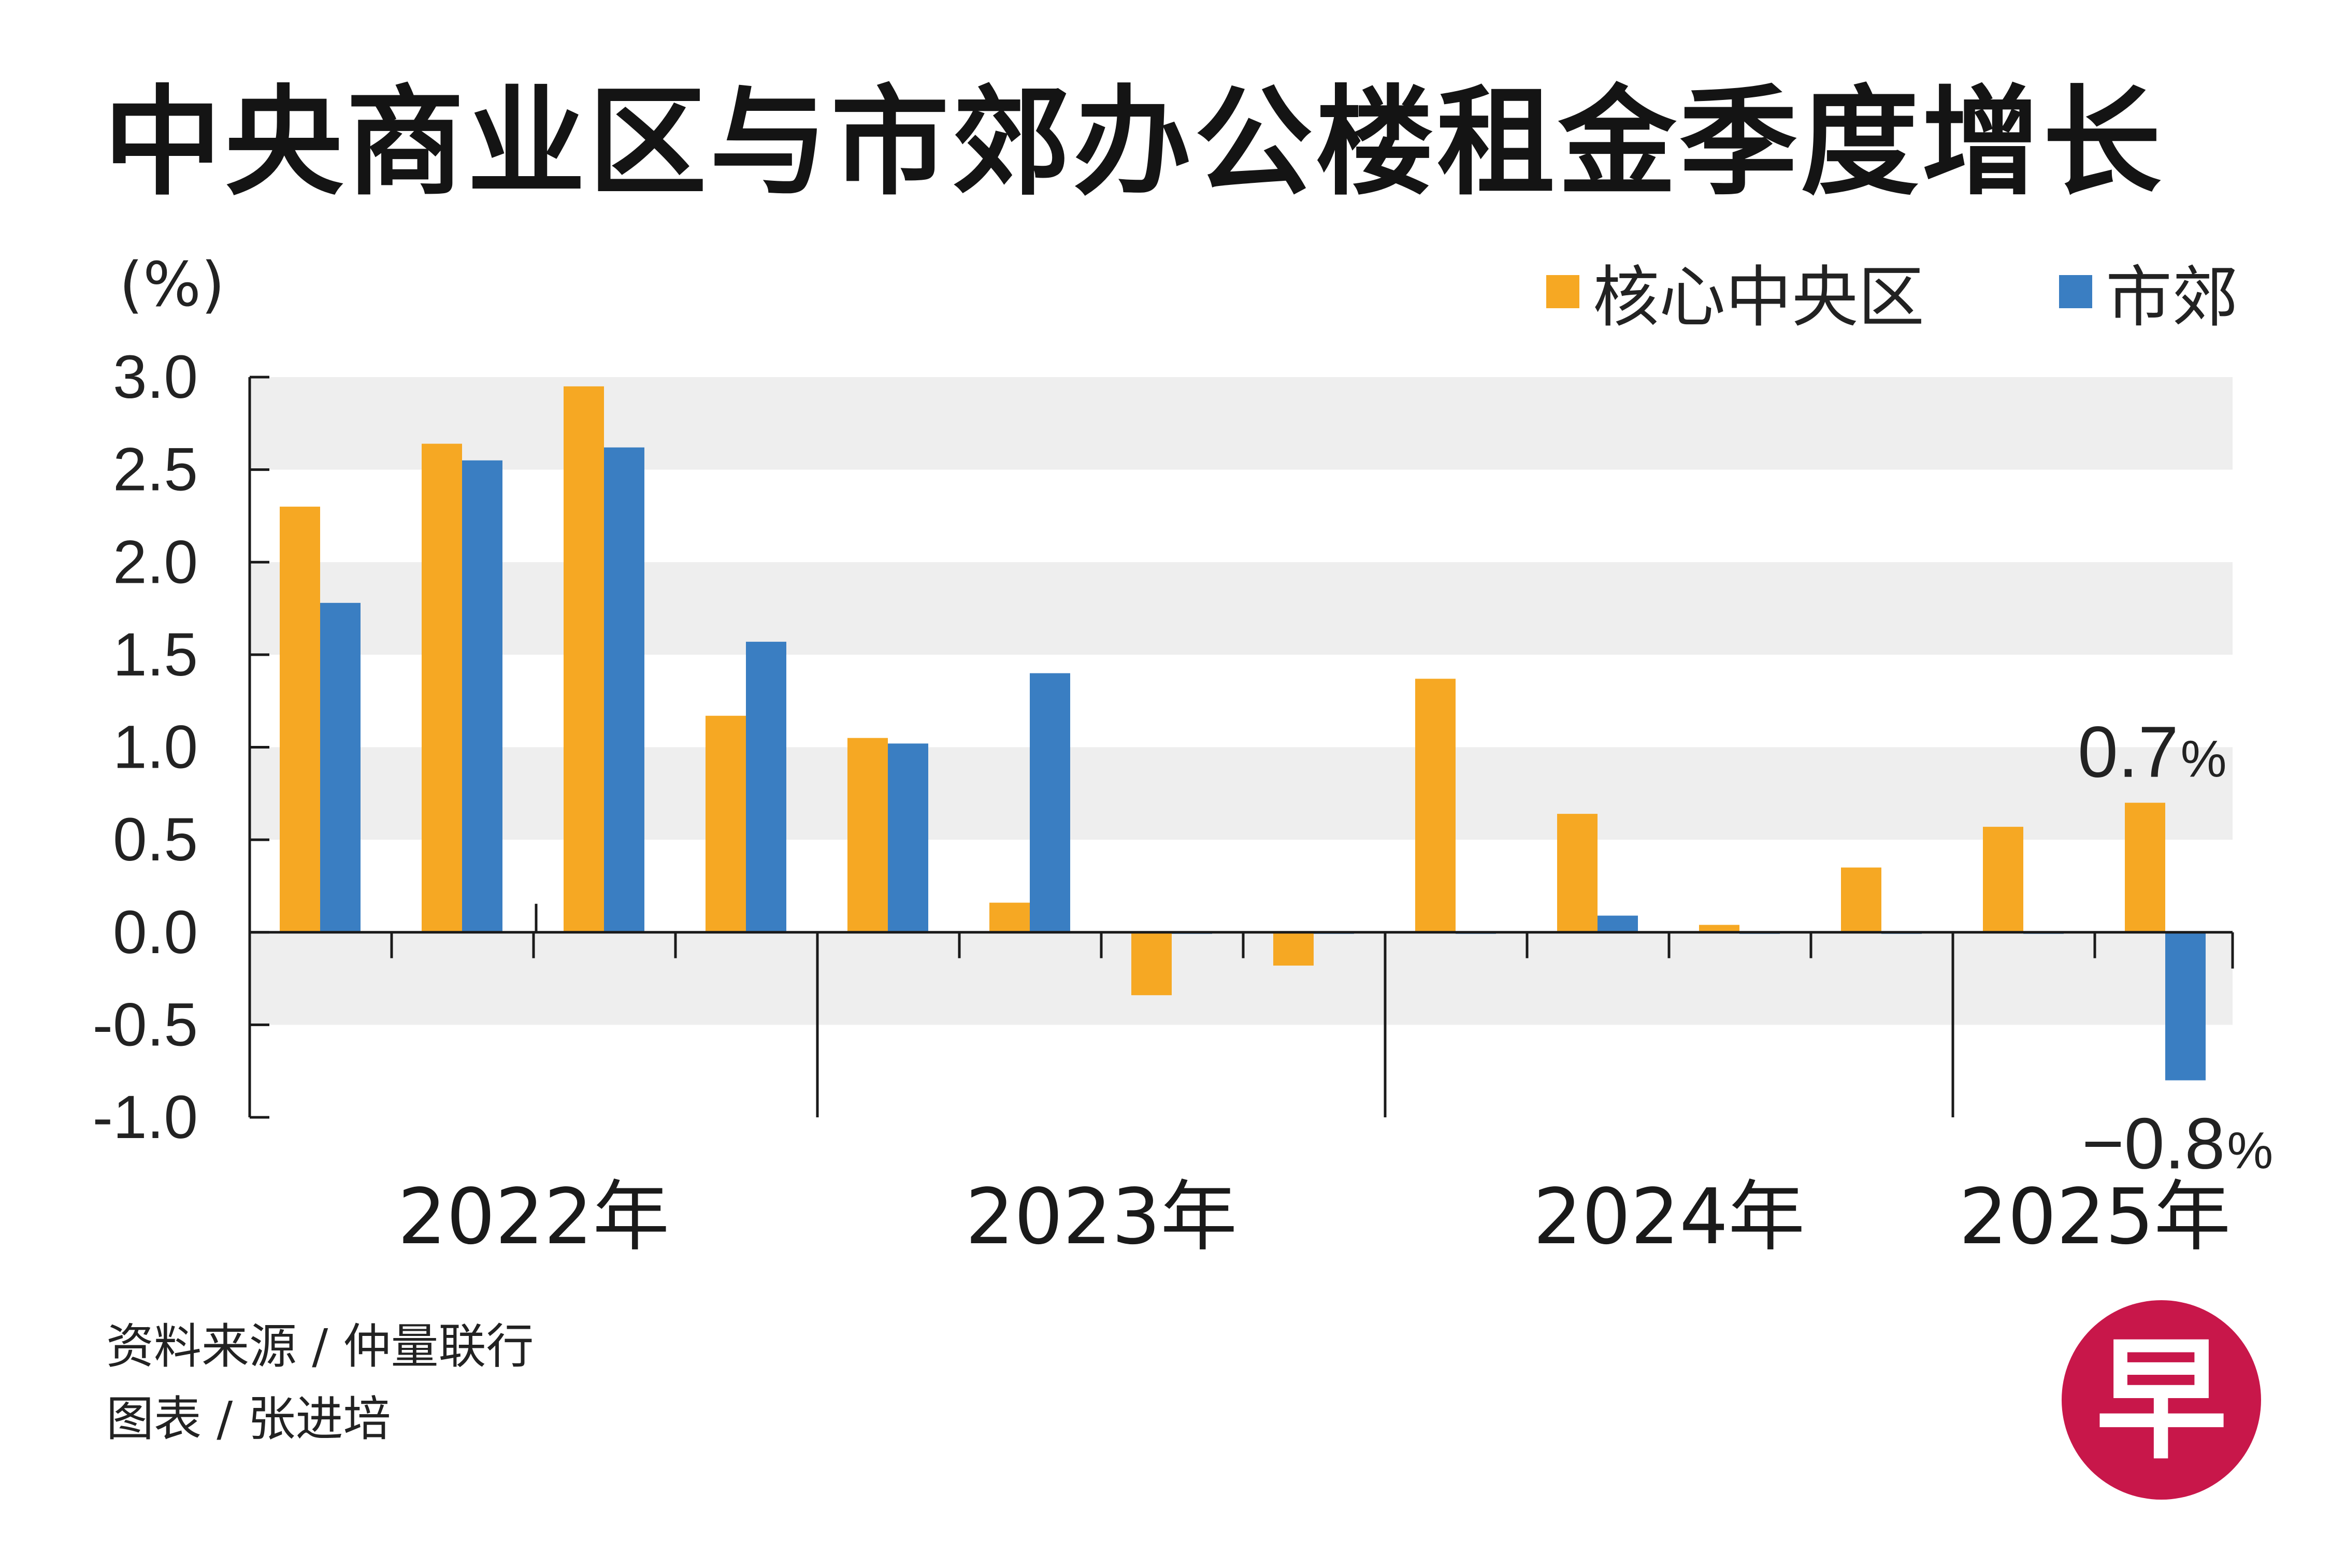 The image size is (2331, 1568). I want to click on annotation-value: −0.8, so click(2153, 1143).